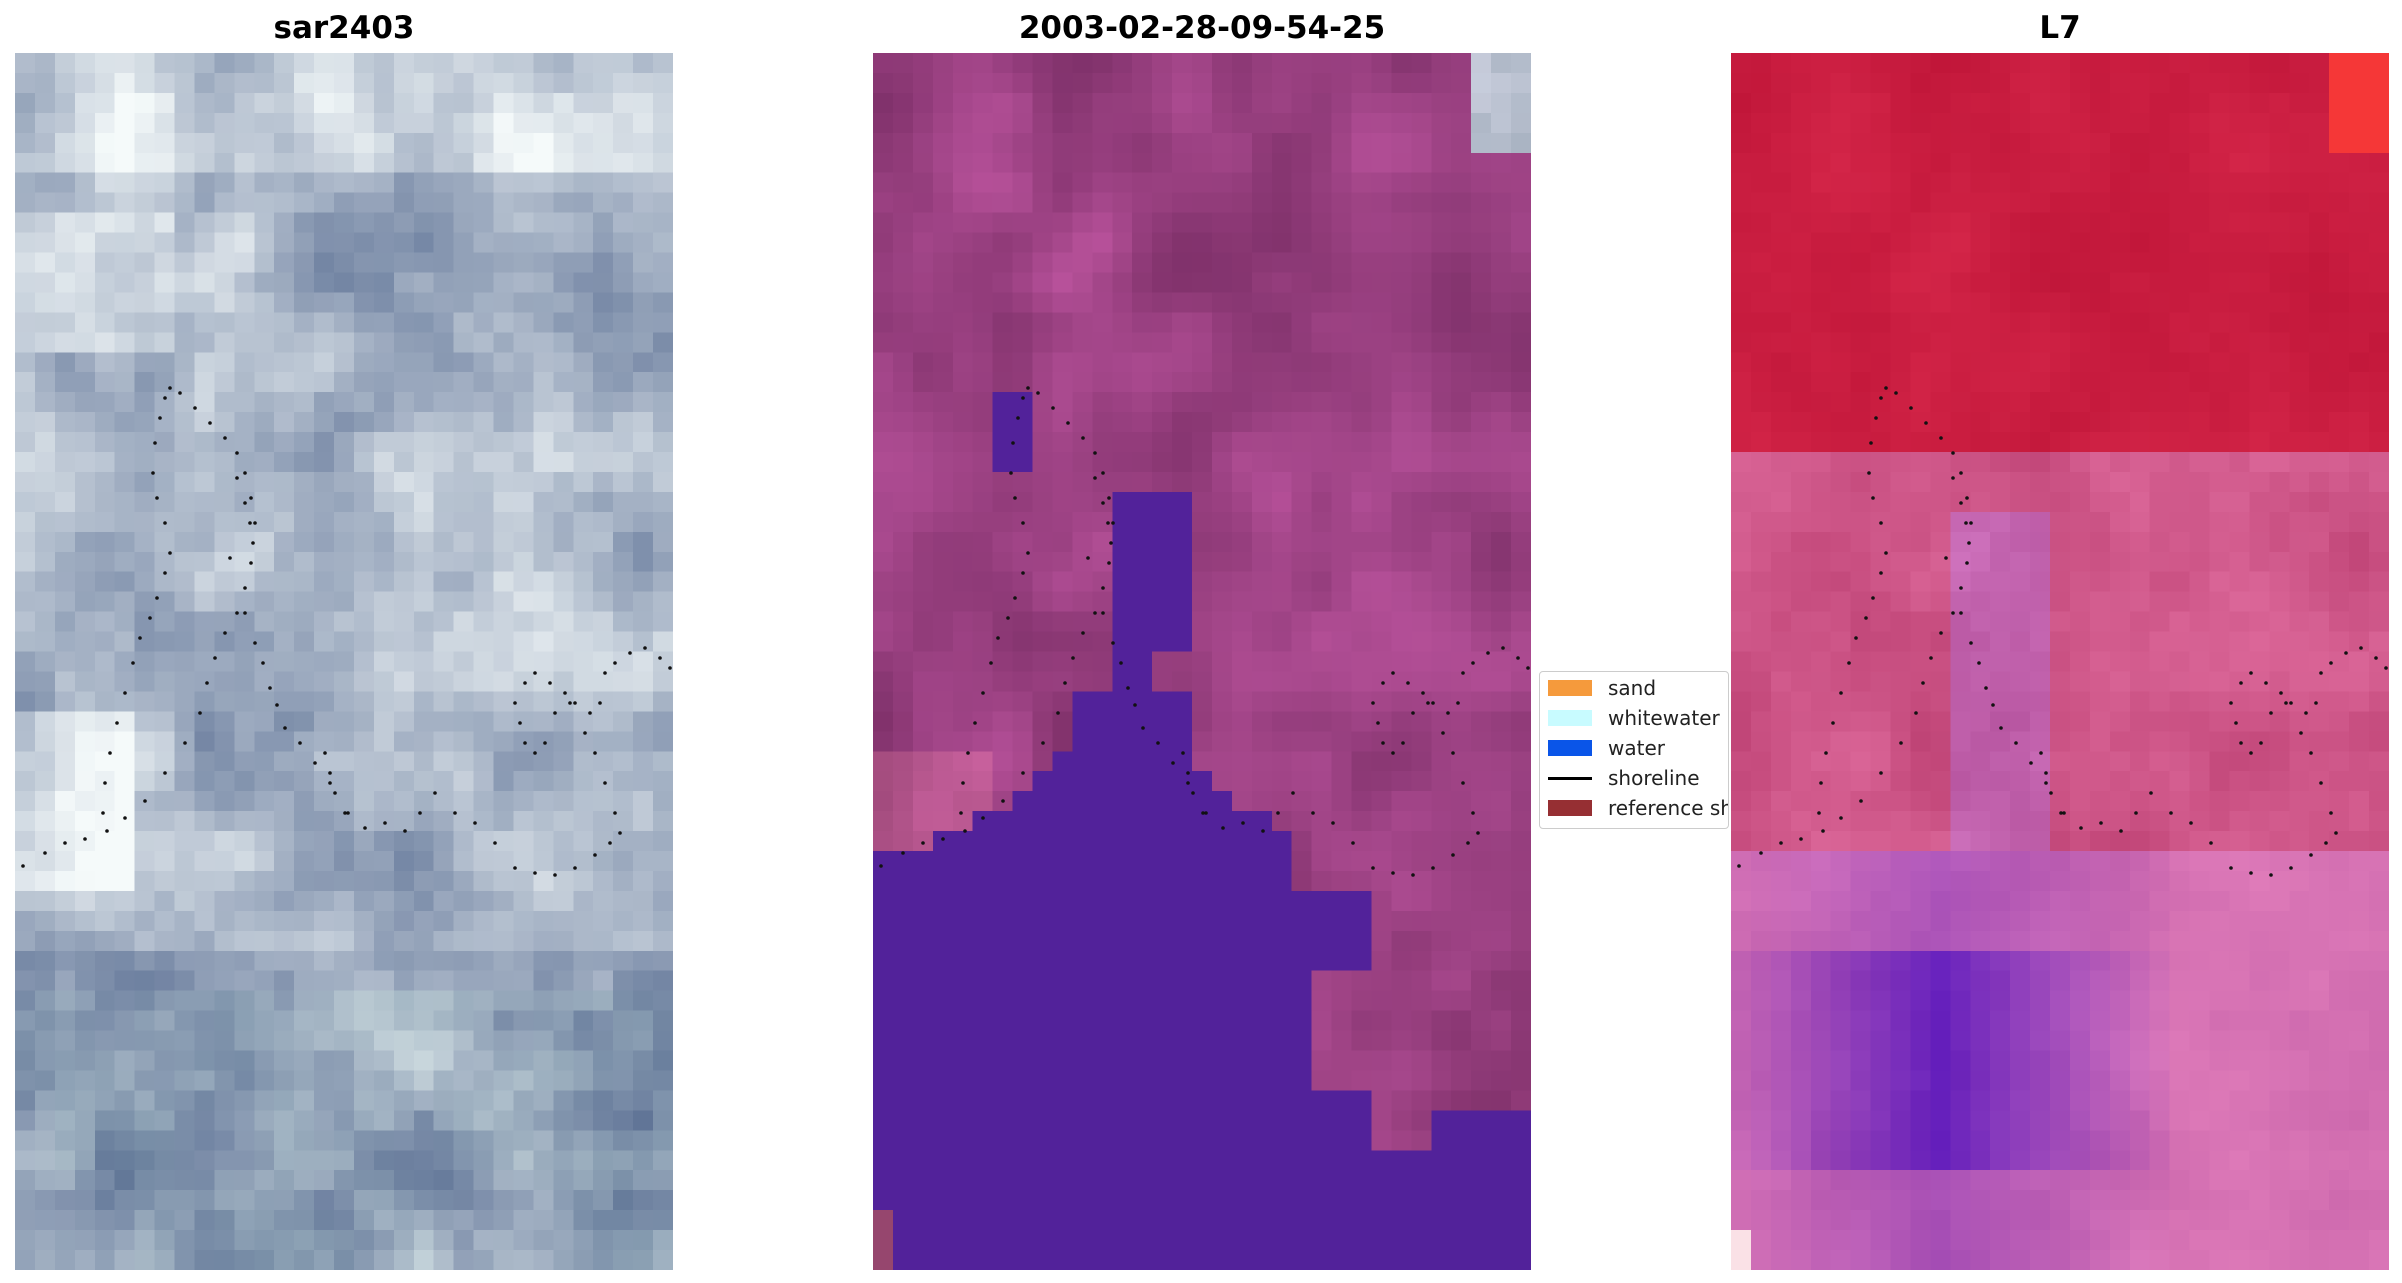 This screenshot has height=1283, width=2402. Describe the element at coordinates (2060, 28) in the screenshot. I see `panel-title-false-color: L7` at that location.